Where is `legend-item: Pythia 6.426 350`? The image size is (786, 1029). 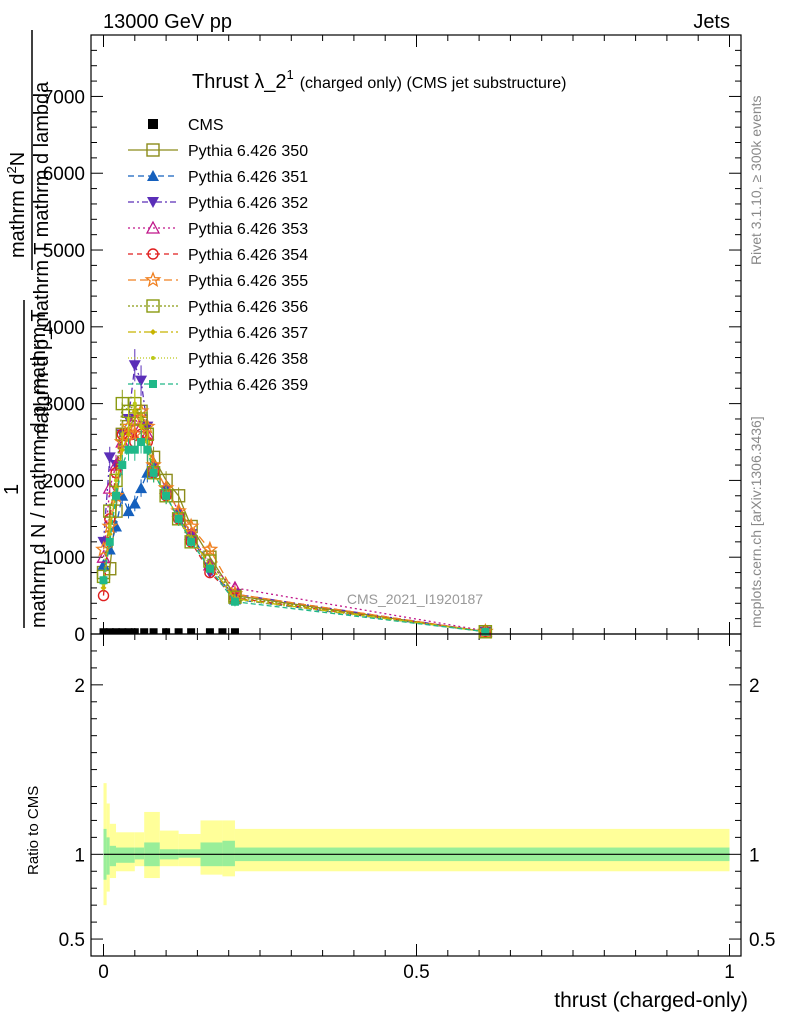 legend-item: Pythia 6.426 350 is located at coordinates (218, 151).